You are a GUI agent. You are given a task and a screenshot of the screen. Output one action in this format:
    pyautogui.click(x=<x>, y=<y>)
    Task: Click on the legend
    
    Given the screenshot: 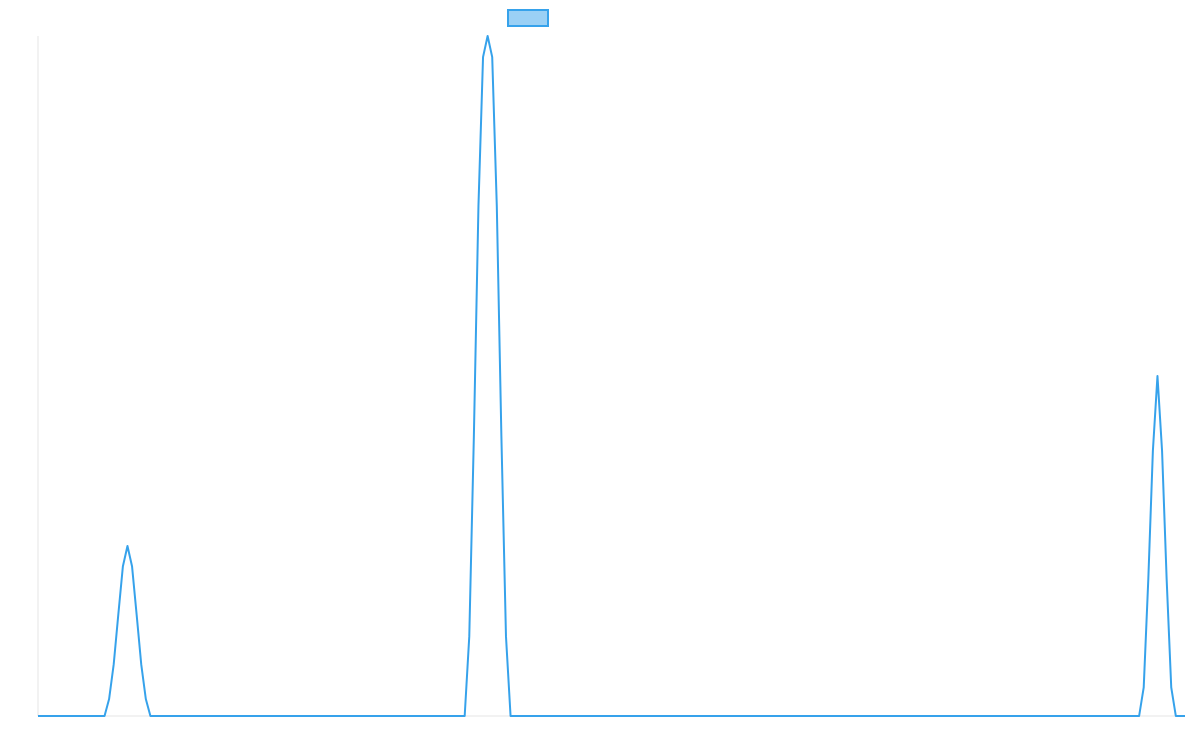 What is the action you would take?
    pyautogui.click(x=528, y=18)
    